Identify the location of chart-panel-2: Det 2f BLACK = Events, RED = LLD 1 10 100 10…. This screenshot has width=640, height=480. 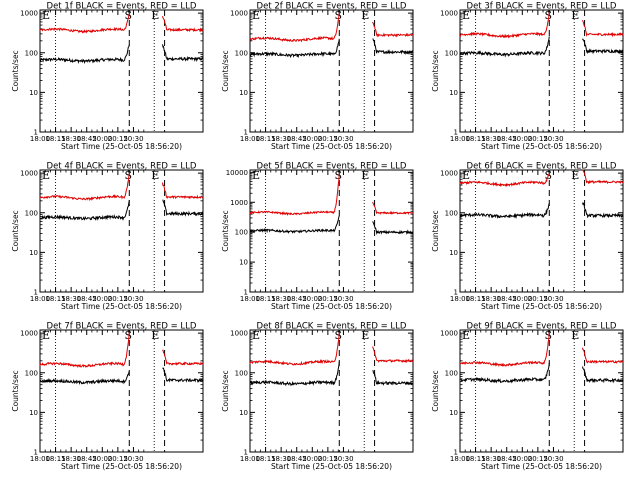
(317, 76).